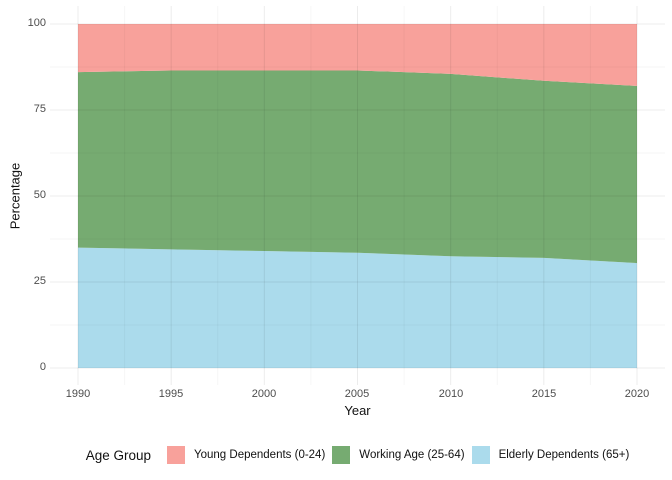 This screenshot has height=480, width=672. I want to click on x-tick-label: 2005, so click(357, 394).